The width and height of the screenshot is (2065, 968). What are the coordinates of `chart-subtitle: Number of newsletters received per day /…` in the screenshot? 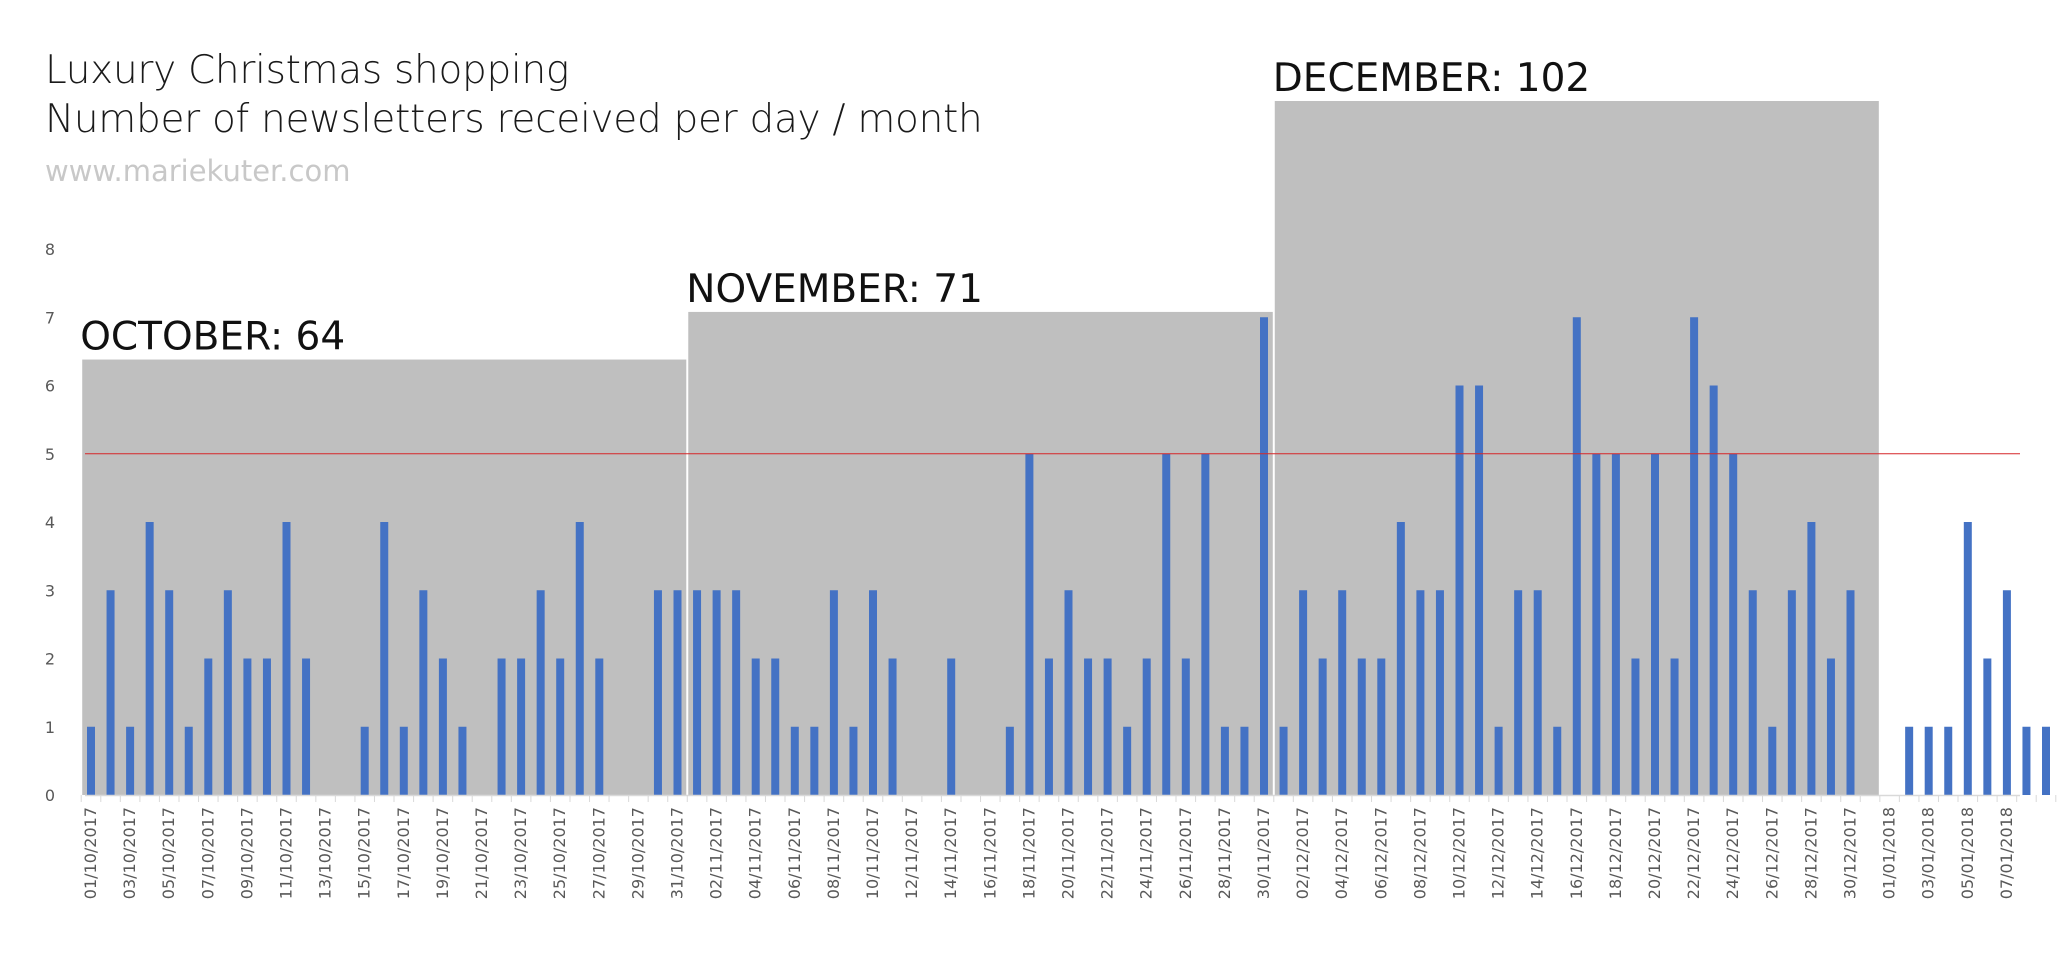 It's located at (514, 119).